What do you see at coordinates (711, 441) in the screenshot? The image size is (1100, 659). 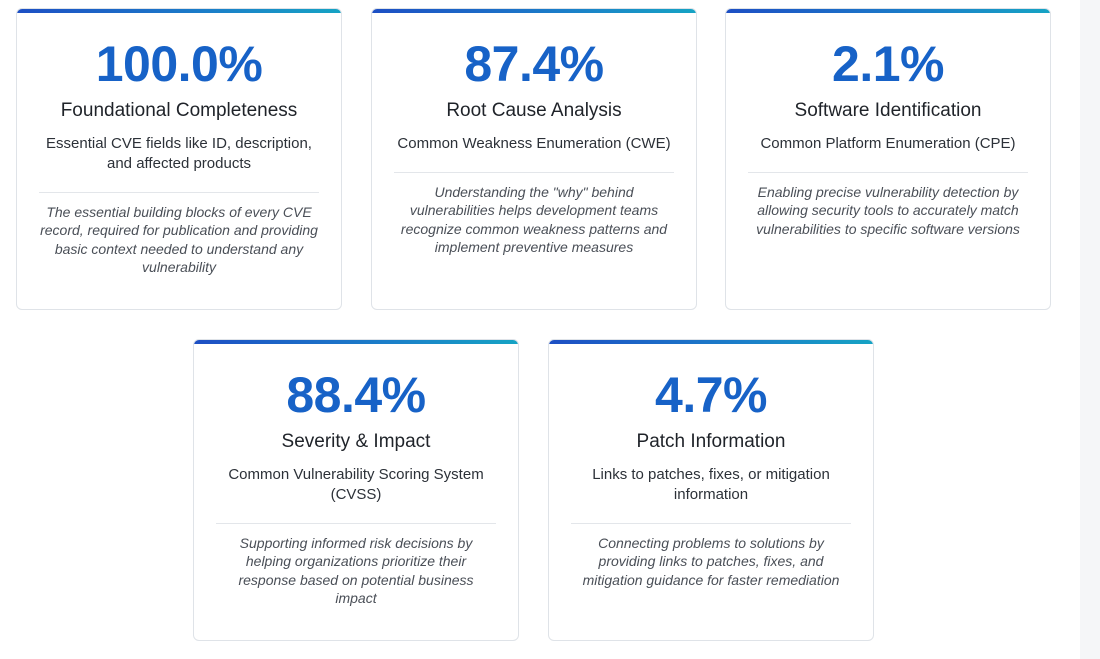 I see `stat-title: Patch Information` at bounding box center [711, 441].